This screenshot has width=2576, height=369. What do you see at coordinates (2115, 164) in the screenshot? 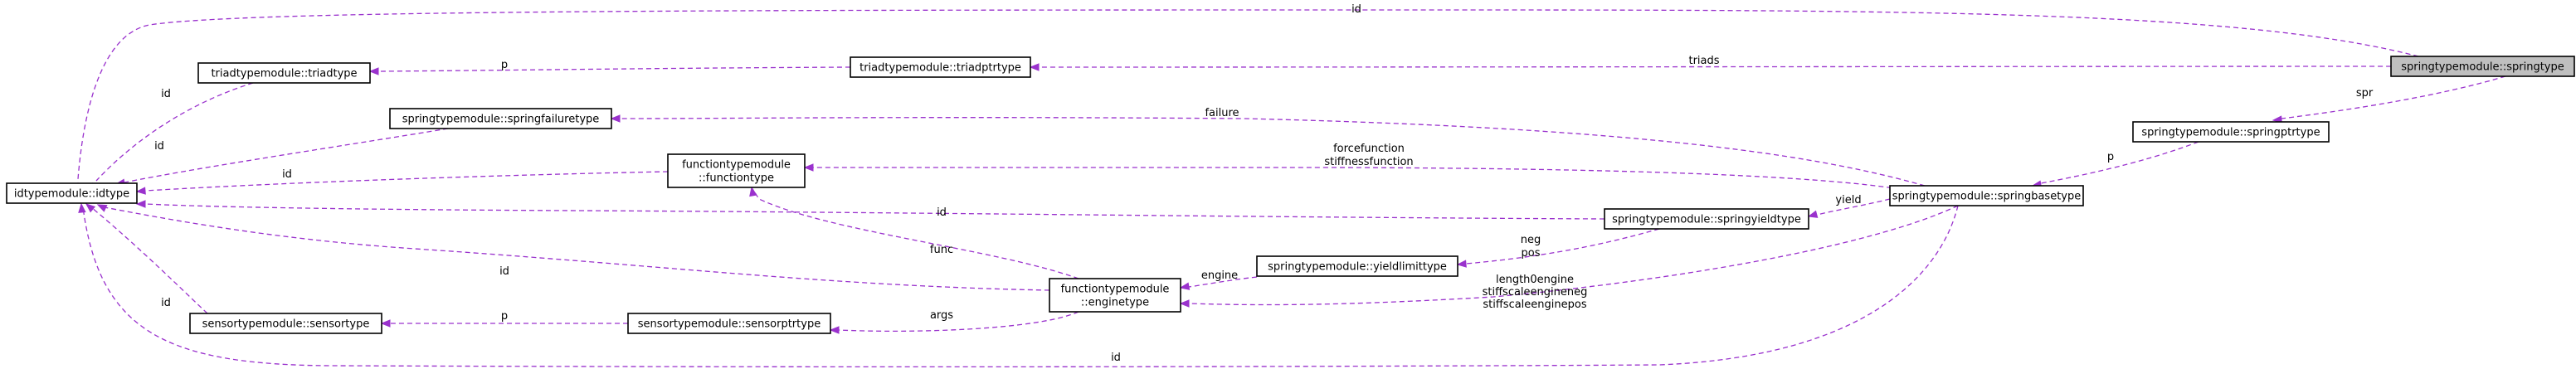
I see `edge-springptrtype-to-springbasetype: p` at bounding box center [2115, 164].